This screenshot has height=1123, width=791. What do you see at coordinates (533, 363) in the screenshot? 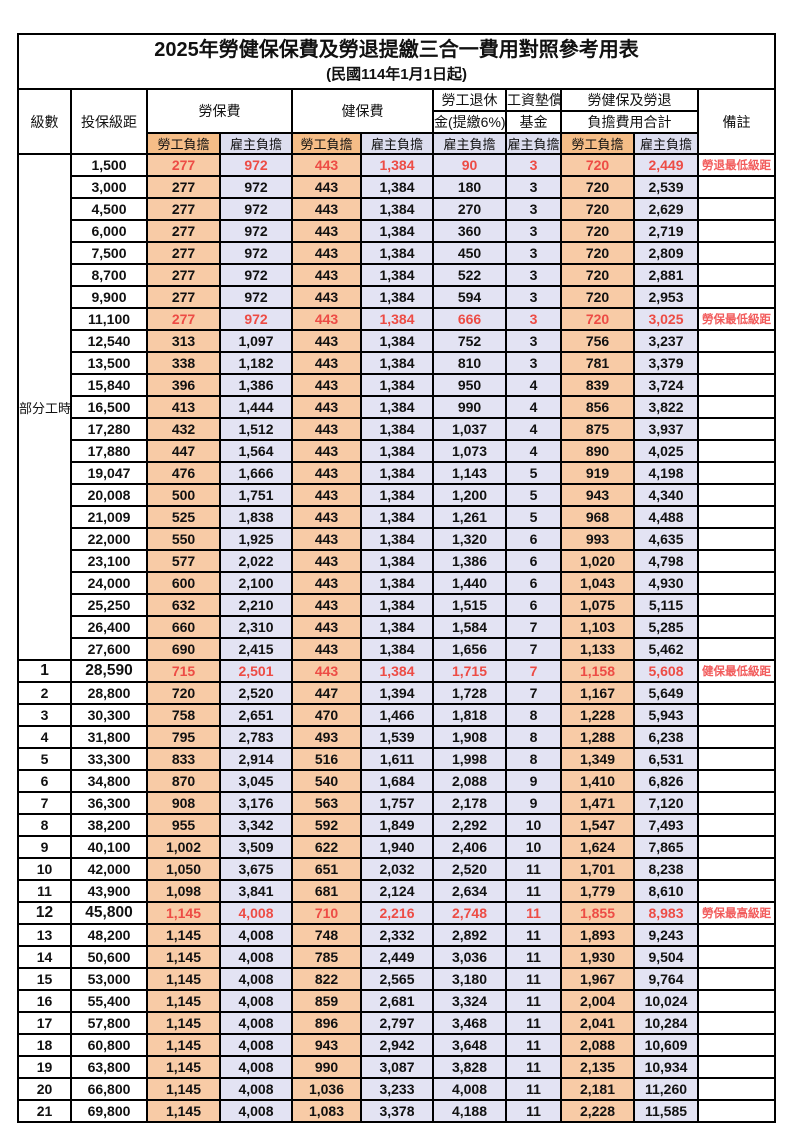
I see `cell-wage-fund-employer: 3` at bounding box center [533, 363].